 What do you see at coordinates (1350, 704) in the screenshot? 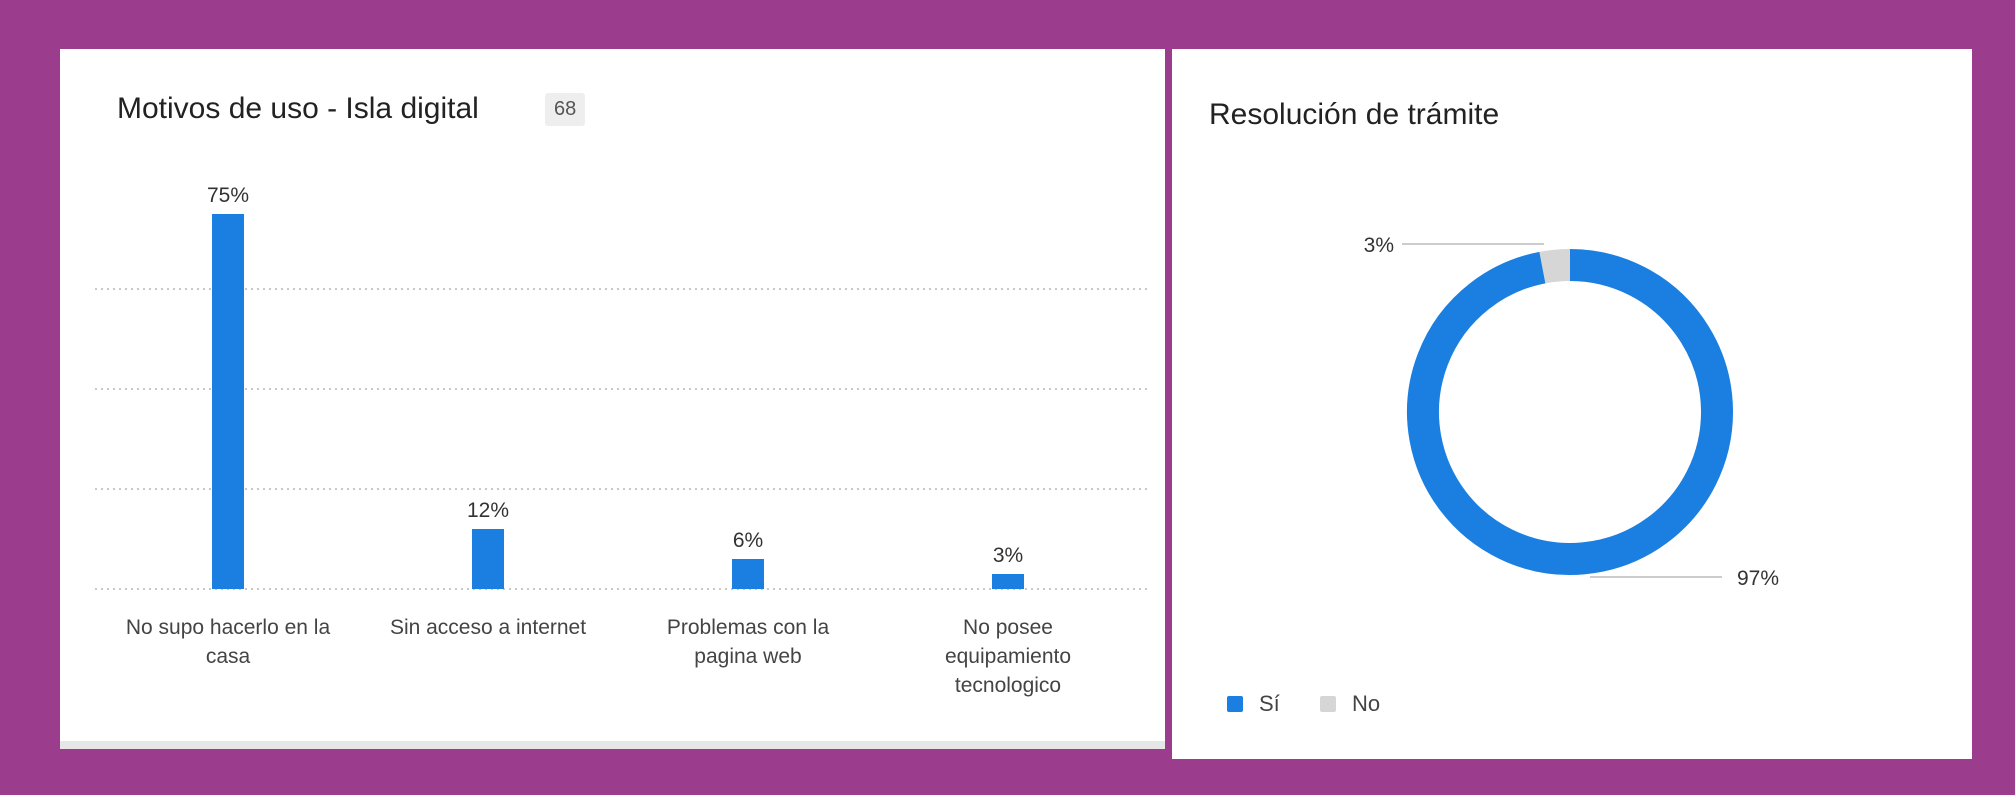
I see `legend-item-no: No` at bounding box center [1350, 704].